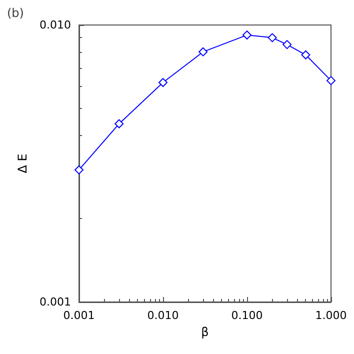 The height and width of the screenshot is (354, 354). I want to click on x-tick-label: 0.100, so click(247, 315).